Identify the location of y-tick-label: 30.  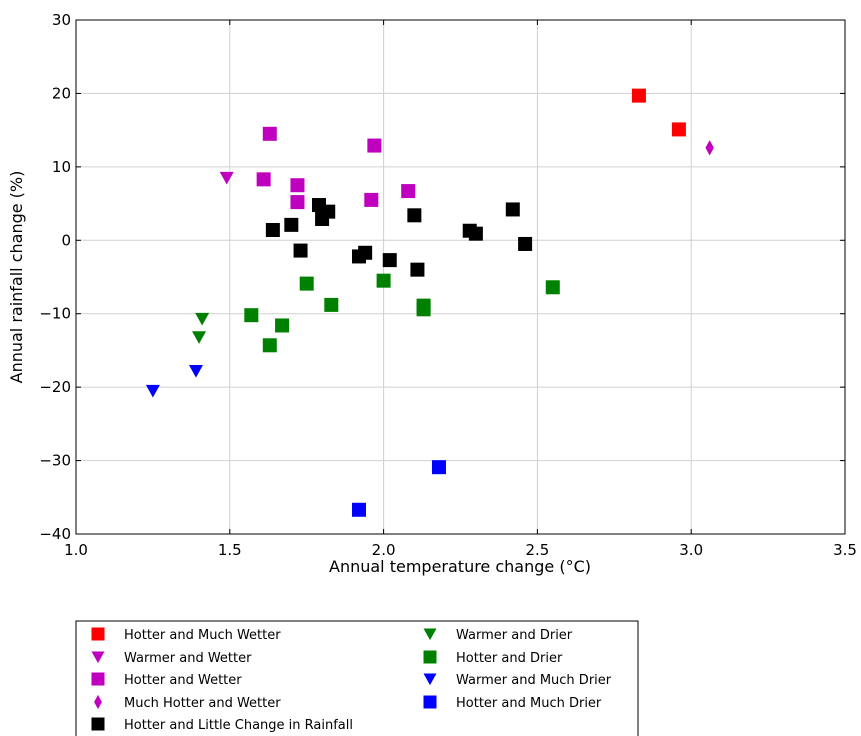
(61, 20).